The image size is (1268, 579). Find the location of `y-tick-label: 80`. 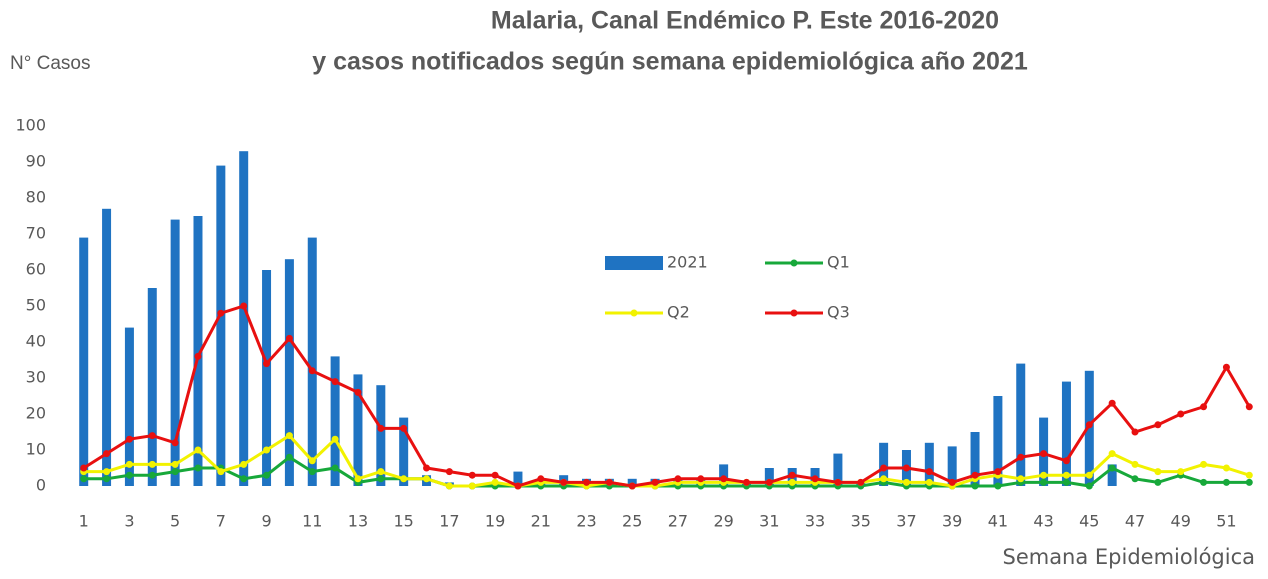

y-tick-label: 80 is located at coordinates (36, 197).